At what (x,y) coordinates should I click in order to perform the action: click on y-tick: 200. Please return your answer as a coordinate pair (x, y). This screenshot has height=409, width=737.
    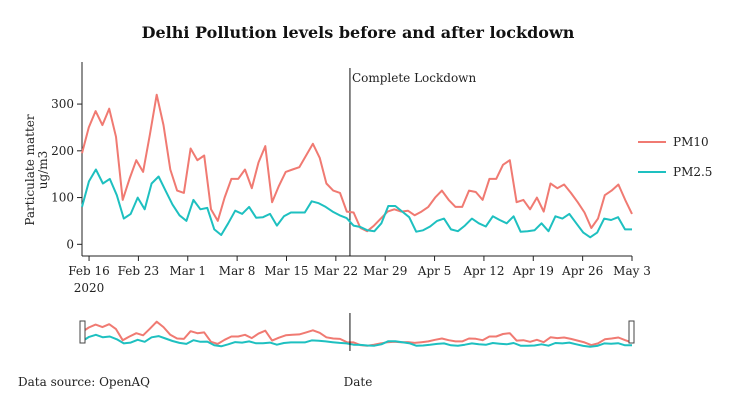
    Looking at the image, I should click on (66, 151).